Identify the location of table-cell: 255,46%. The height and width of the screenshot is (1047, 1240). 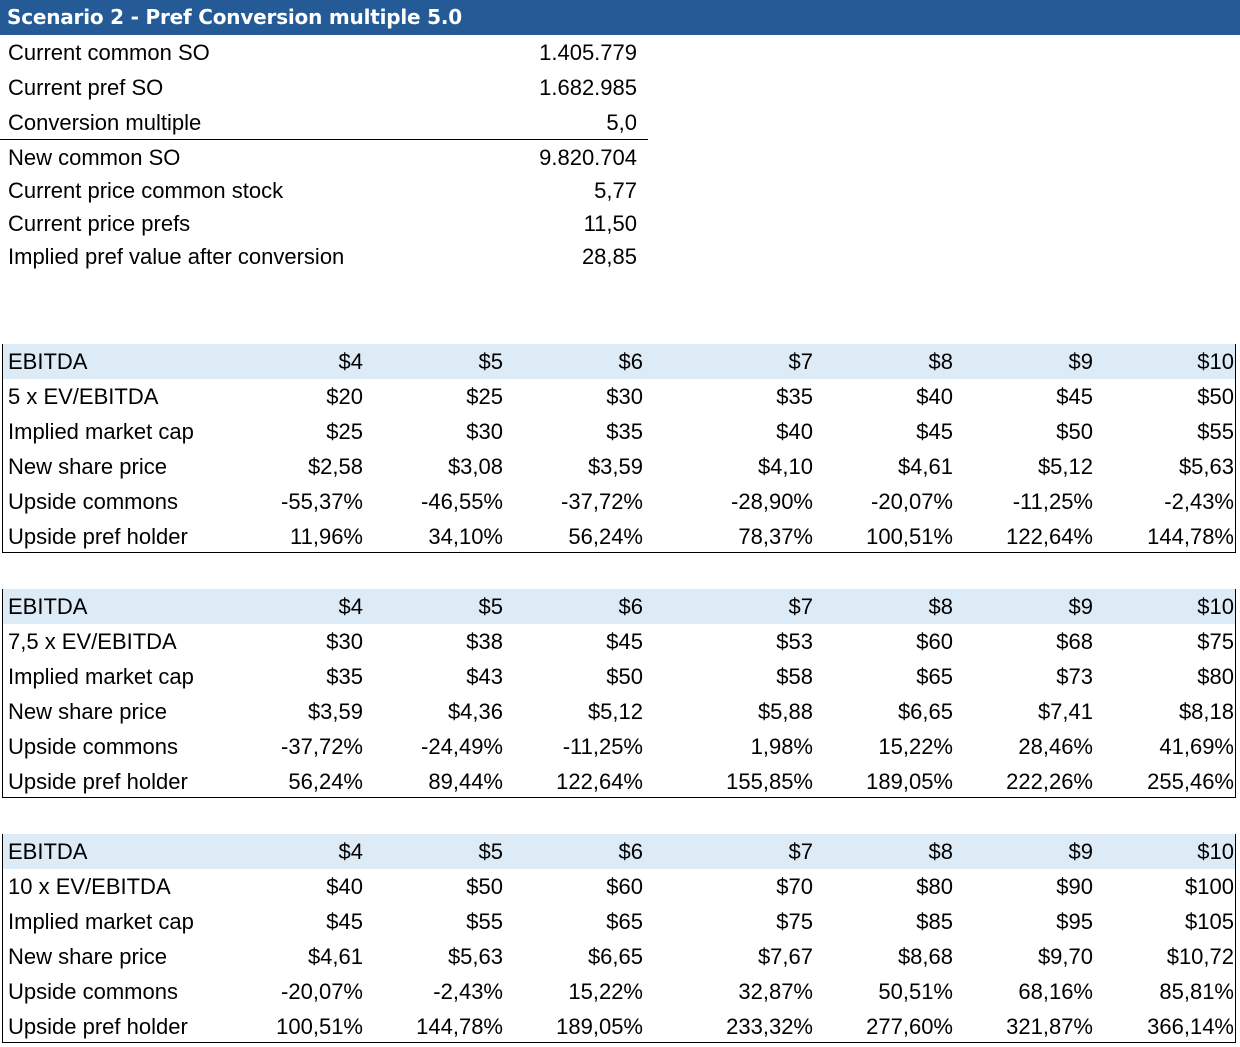
(1190, 781).